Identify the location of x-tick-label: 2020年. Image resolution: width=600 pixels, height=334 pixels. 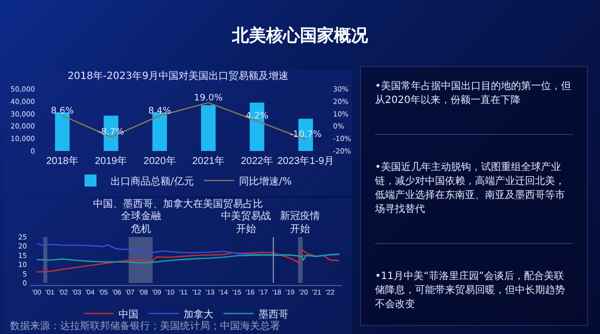
(160, 161).